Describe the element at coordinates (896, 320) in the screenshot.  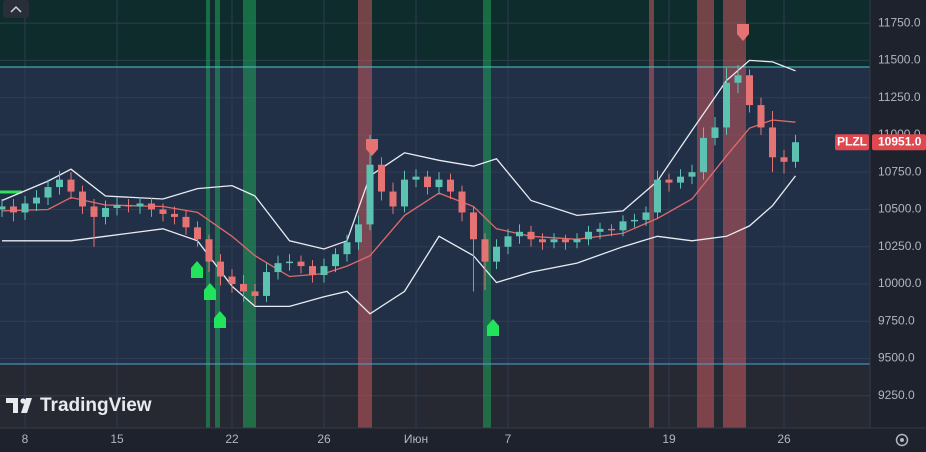
I see `y-tick-label: 9750.0` at that location.